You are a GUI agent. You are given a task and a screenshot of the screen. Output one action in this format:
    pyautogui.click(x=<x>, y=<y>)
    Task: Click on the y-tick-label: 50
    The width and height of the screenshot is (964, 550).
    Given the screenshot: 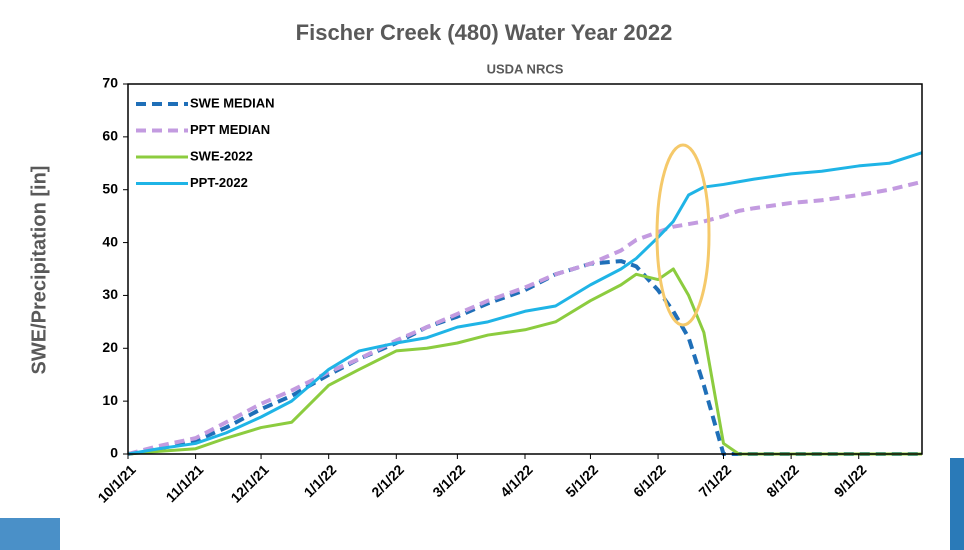 What is the action you would take?
    pyautogui.click(x=110, y=188)
    